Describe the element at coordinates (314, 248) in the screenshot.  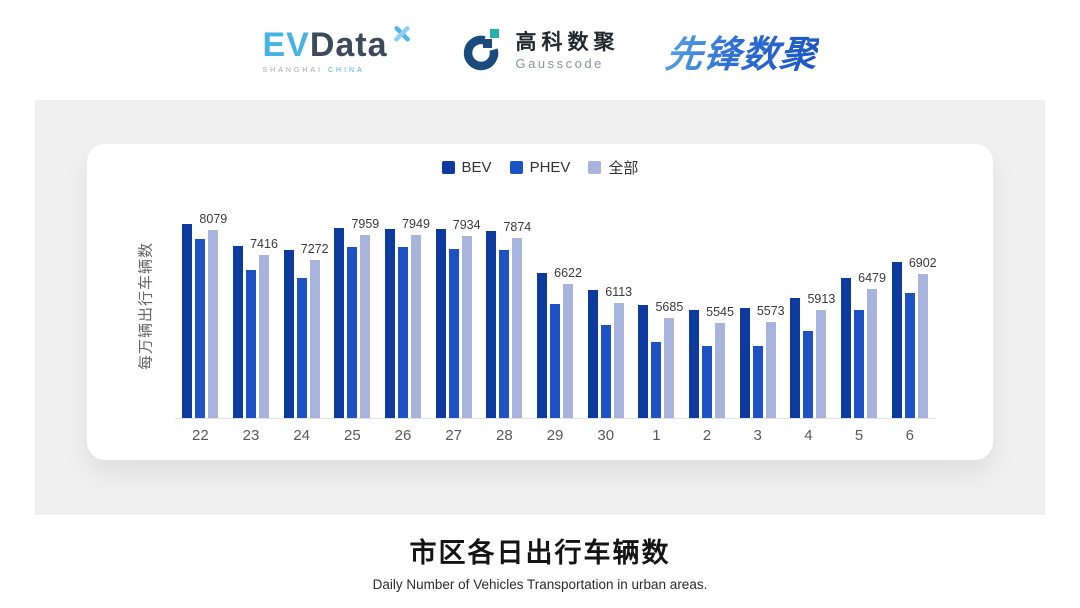
I see `value-label-24: 7272` at that location.